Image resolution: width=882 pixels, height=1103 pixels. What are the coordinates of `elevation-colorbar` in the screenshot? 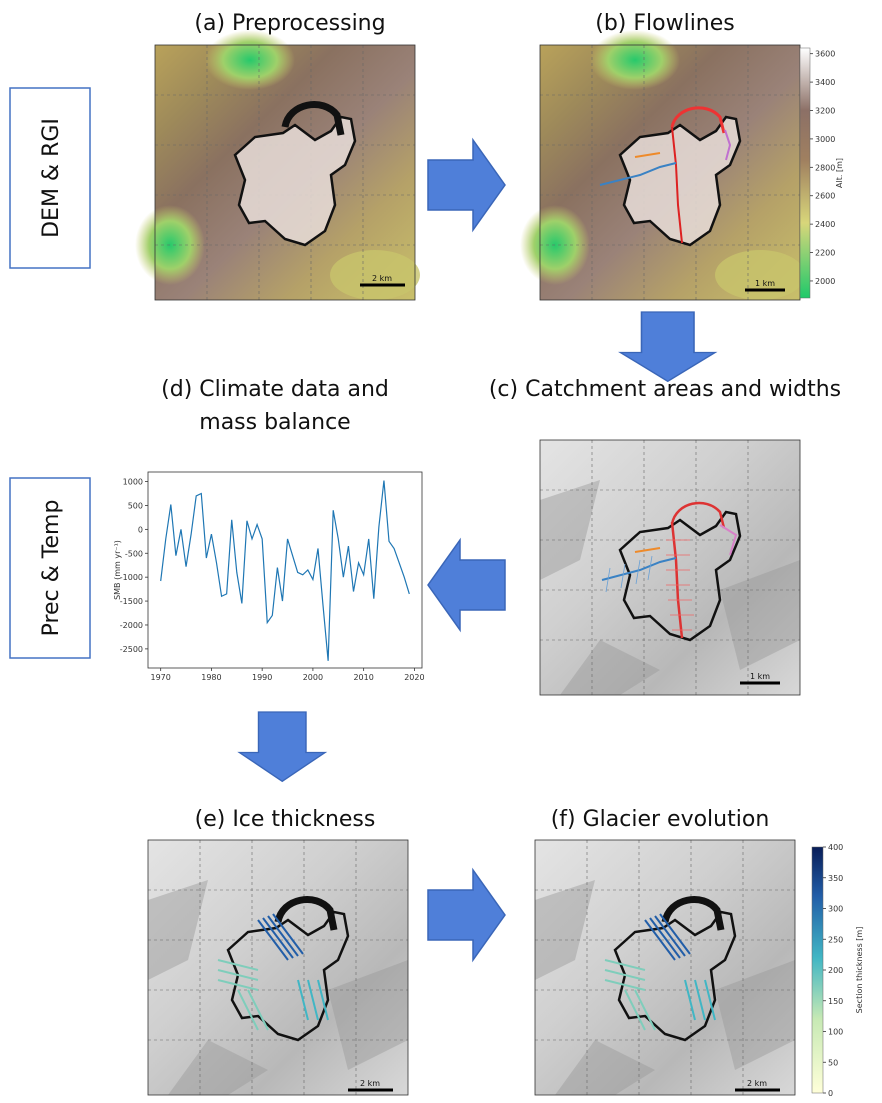 It's located at (805, 173).